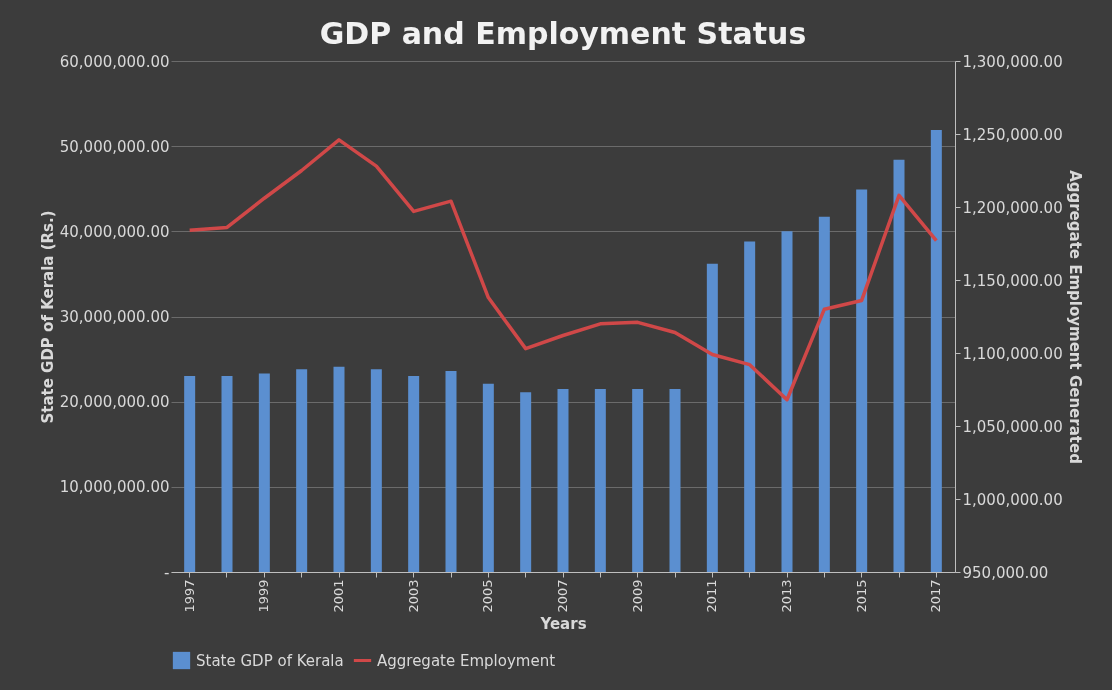 The height and width of the screenshot is (690, 1112). What do you see at coordinates (114, 487) in the screenshot?
I see `y-tick-label: 10,000,000.00` at bounding box center [114, 487].